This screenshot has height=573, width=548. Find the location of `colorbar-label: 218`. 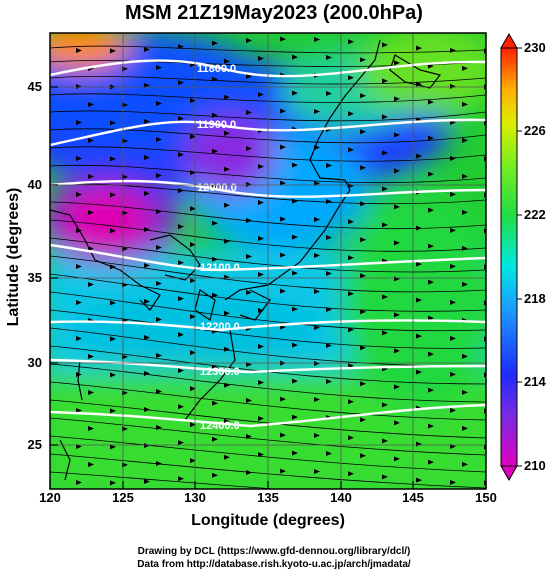

colorbar-label: 218 is located at coordinates (535, 298).